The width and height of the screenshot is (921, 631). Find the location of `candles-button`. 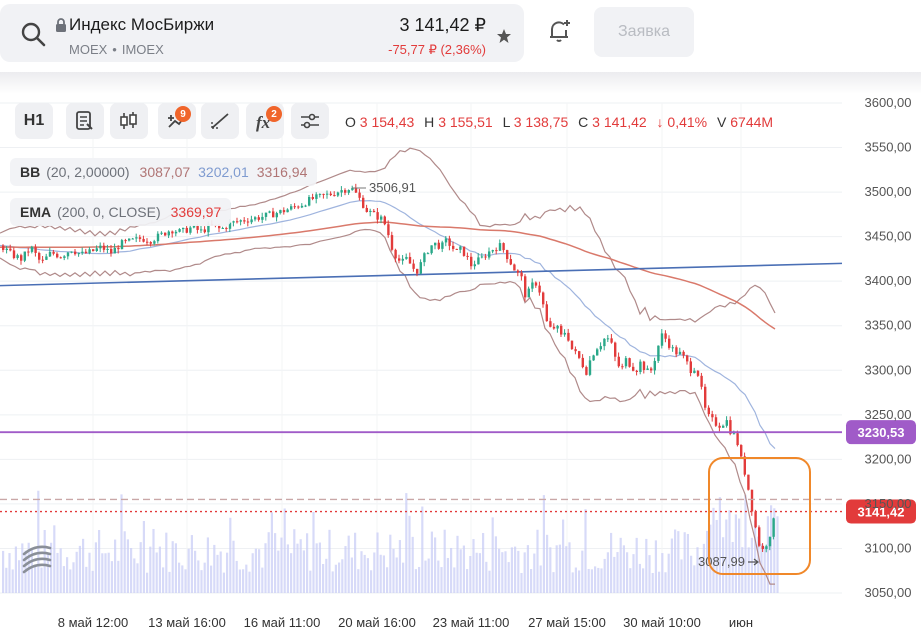

candles-button is located at coordinates (129, 121).